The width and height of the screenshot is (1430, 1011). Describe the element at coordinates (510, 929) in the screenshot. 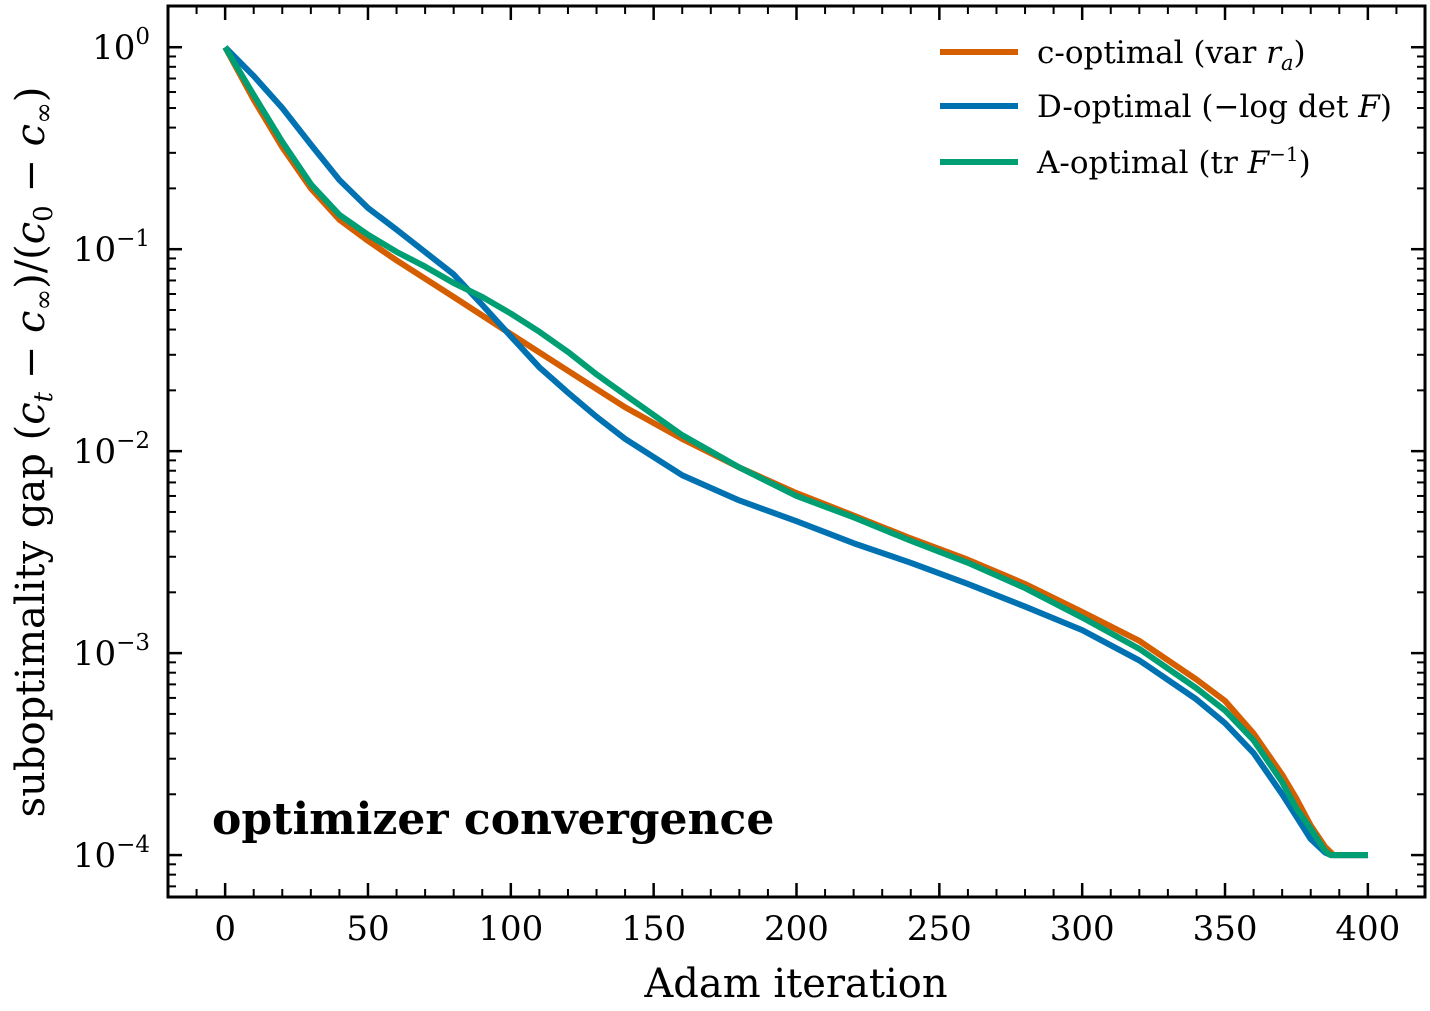

I see `x-tick-label: 100` at that location.